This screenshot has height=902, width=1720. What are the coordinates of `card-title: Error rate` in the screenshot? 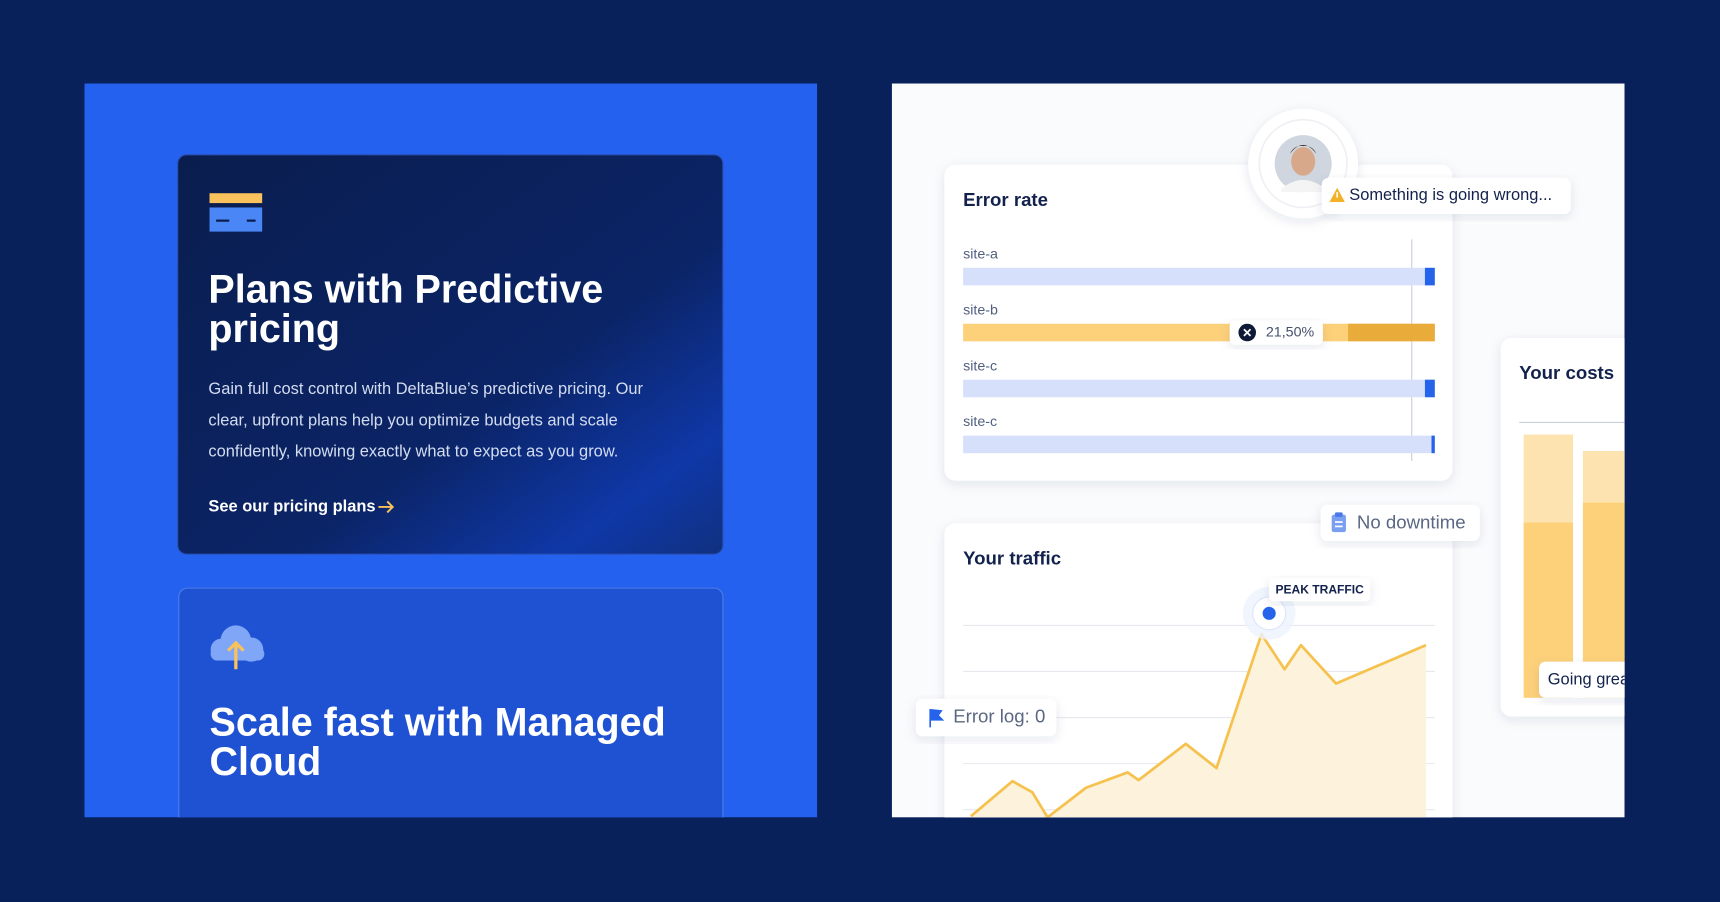 It's located at (1005, 199).